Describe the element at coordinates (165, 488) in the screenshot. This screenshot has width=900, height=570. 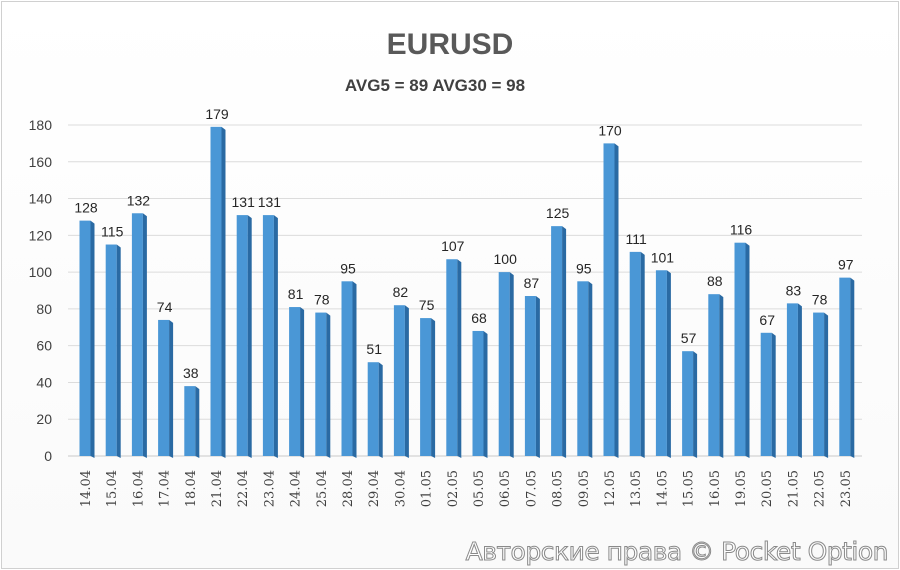
I see `x-tick-label: 17.04` at that location.